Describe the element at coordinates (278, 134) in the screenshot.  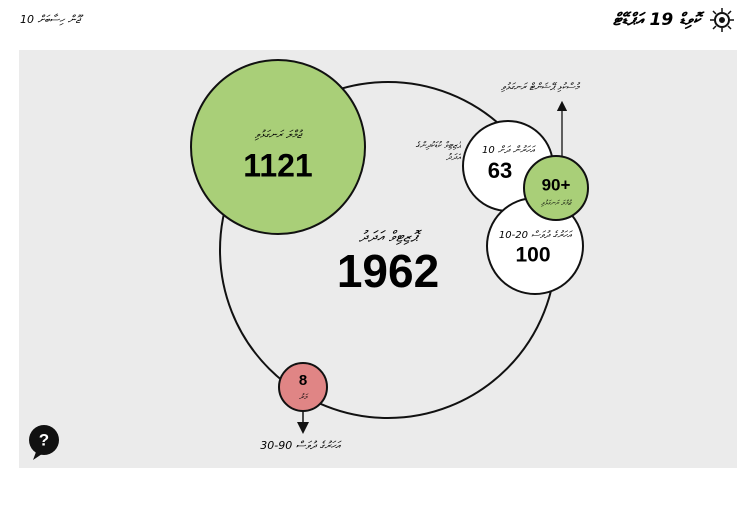
I see `recovered-label: ޖުމްލަ ރަނގަޅުވި` at that location.